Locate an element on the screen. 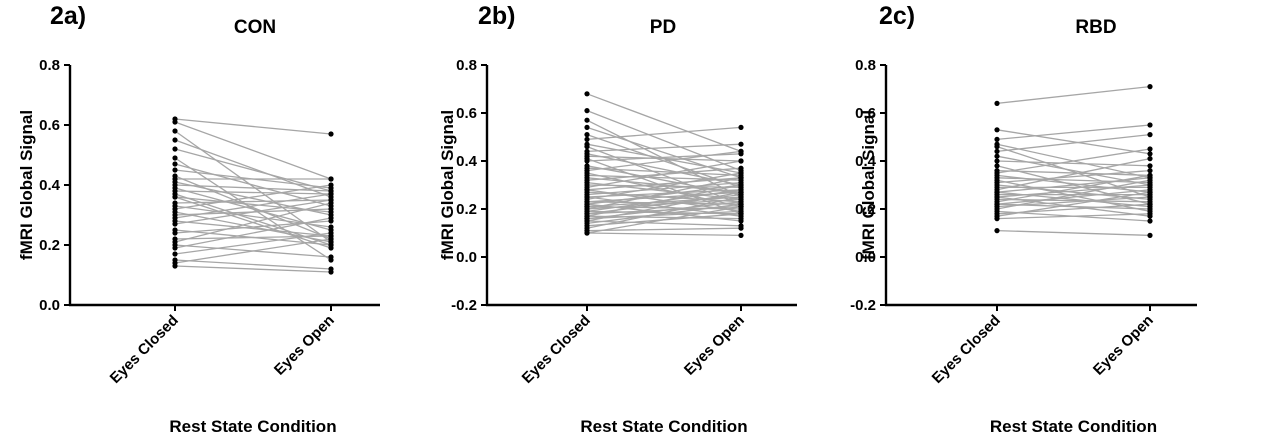  series-lines is located at coordinates (253, 195).